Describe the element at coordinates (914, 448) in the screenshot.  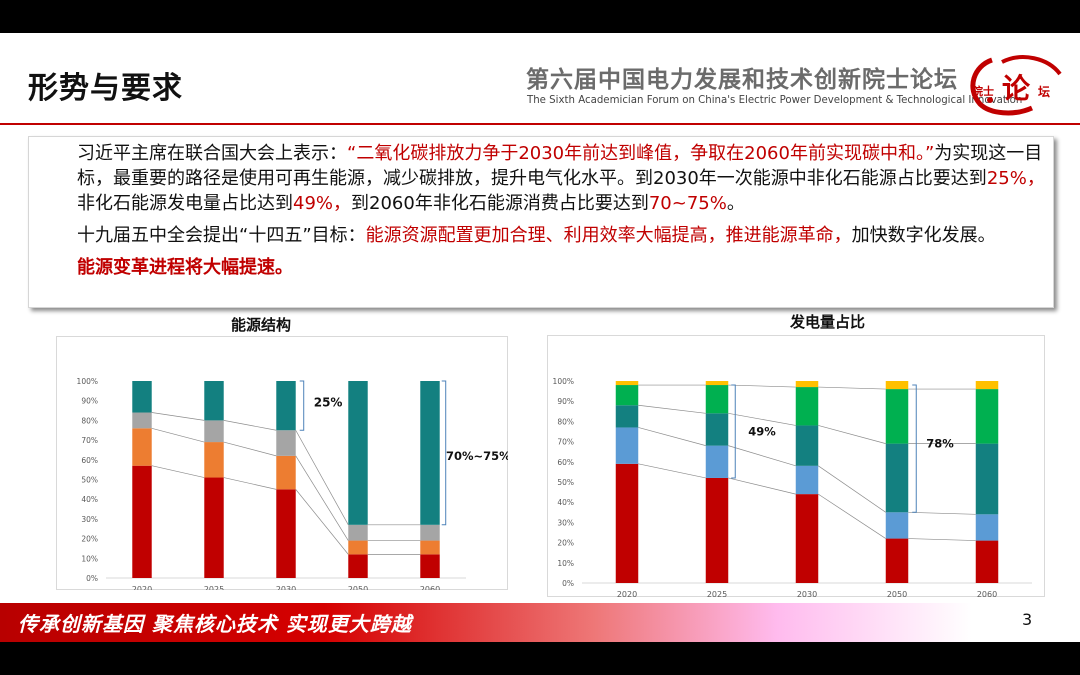
I see `chart-2-bracket-2050` at that location.